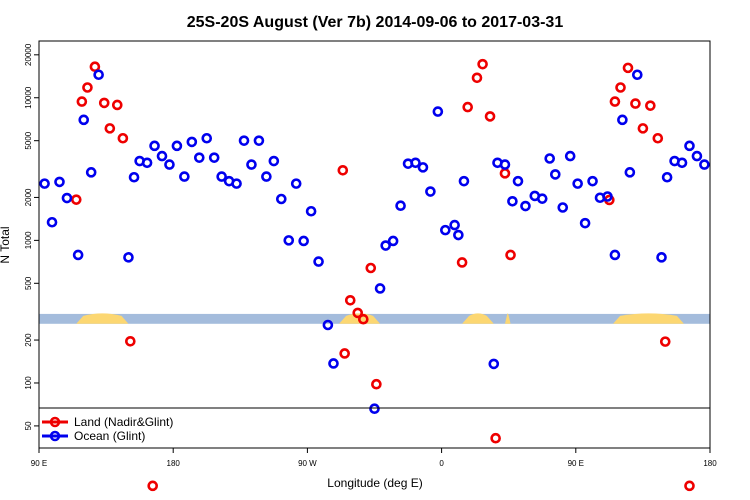 This screenshot has width=750, height=500. Describe the element at coordinates (307, 463) in the screenshot. I see `x-tick-label-2: 90 W` at that location.